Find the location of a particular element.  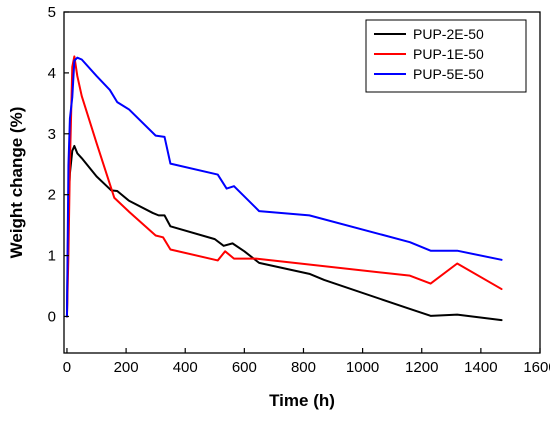

x-tick-label: 1200 is located at coordinates (421, 367).